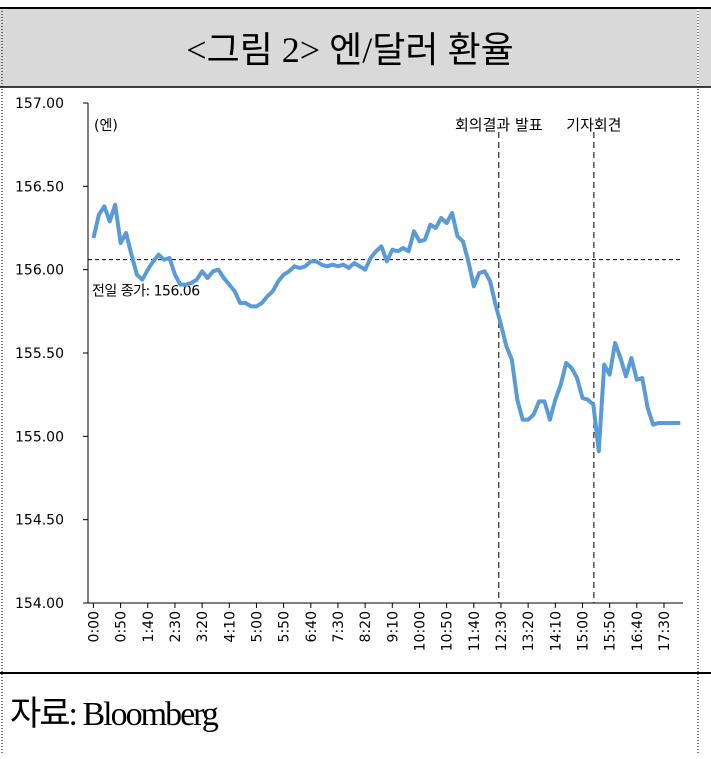 This screenshot has width=711, height=759. I want to click on x-tick-label: 12:30, so click(502, 631).